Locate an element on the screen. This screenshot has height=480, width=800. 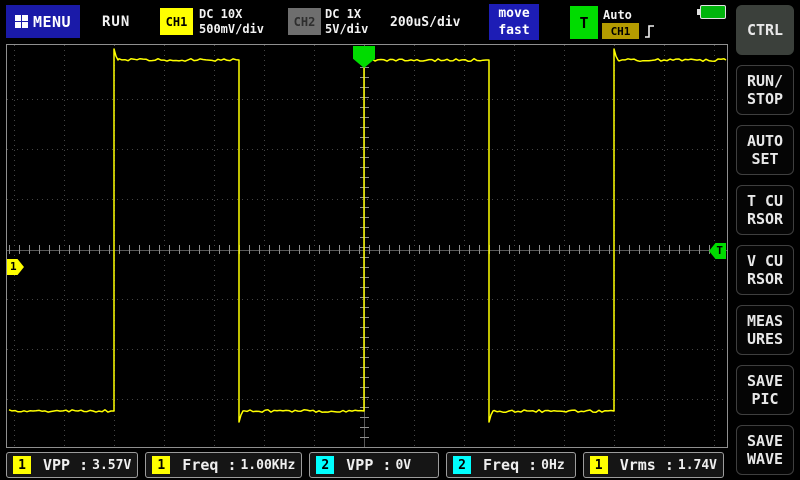
menu-label: MENU is located at coordinates (52, 21).